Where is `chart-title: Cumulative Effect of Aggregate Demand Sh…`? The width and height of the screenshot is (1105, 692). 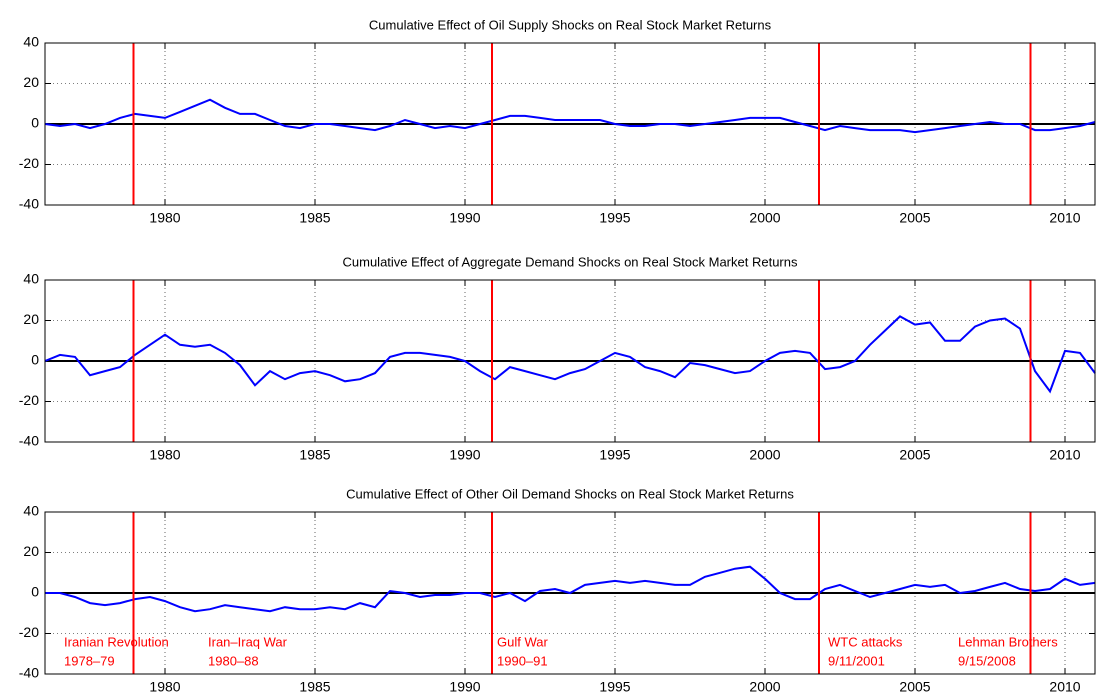
chart-title: Cumulative Effect of Aggregate Demand Sh… is located at coordinates (570, 261).